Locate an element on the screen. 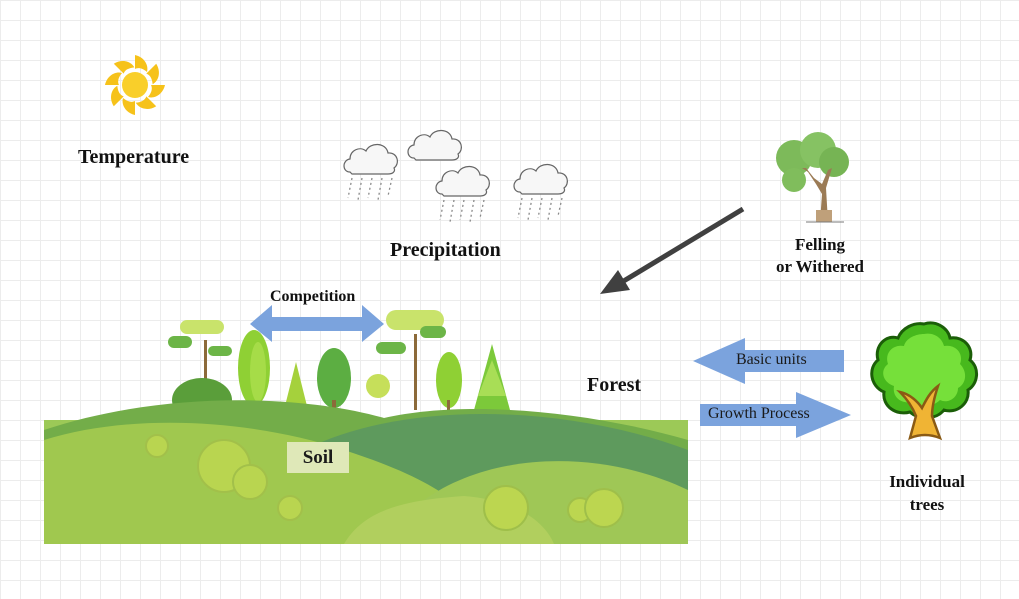  precipitation-label: Precipitation is located at coordinates (445, 250).